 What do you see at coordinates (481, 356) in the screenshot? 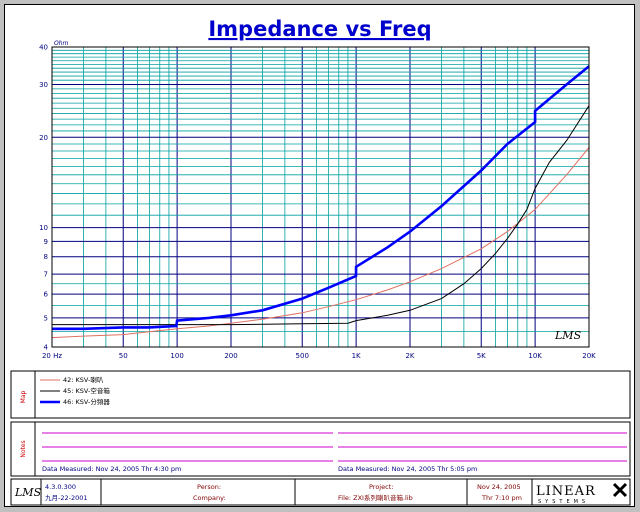
I see `x-tick-label: 5K` at bounding box center [481, 356].